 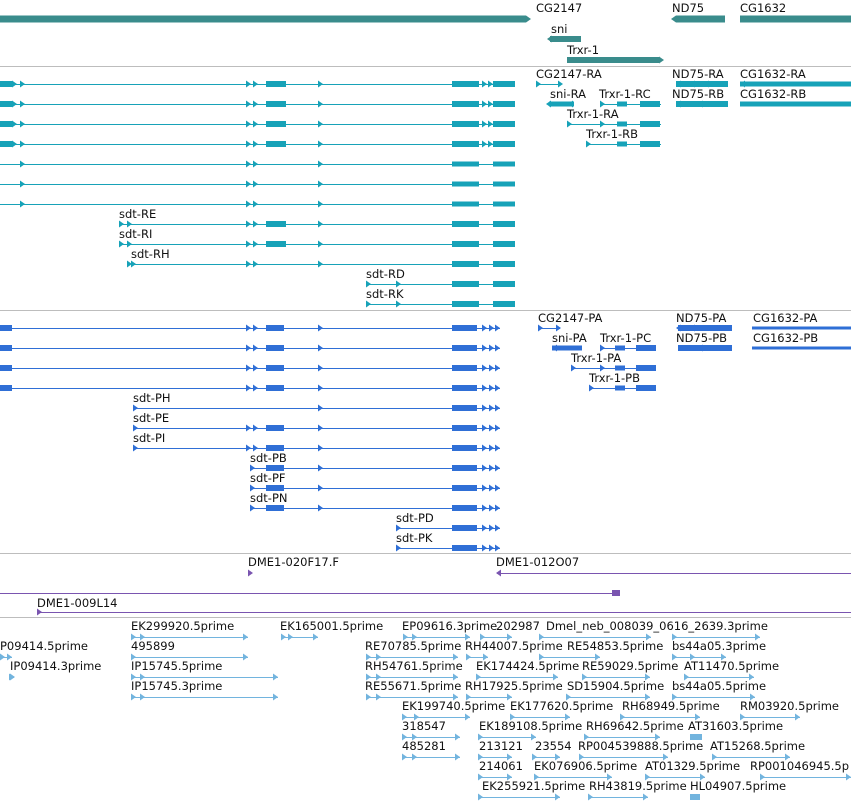 What do you see at coordinates (415, 518) in the screenshot?
I see `feature-label: sdt-PD` at bounding box center [415, 518].